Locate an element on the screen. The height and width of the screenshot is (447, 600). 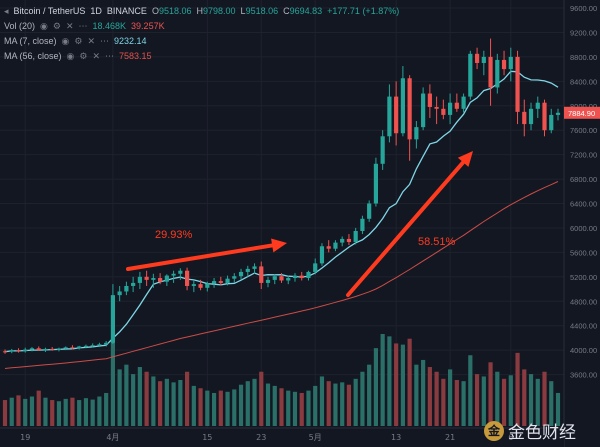
ma56-value: 7583.15 is located at coordinates (135, 56).